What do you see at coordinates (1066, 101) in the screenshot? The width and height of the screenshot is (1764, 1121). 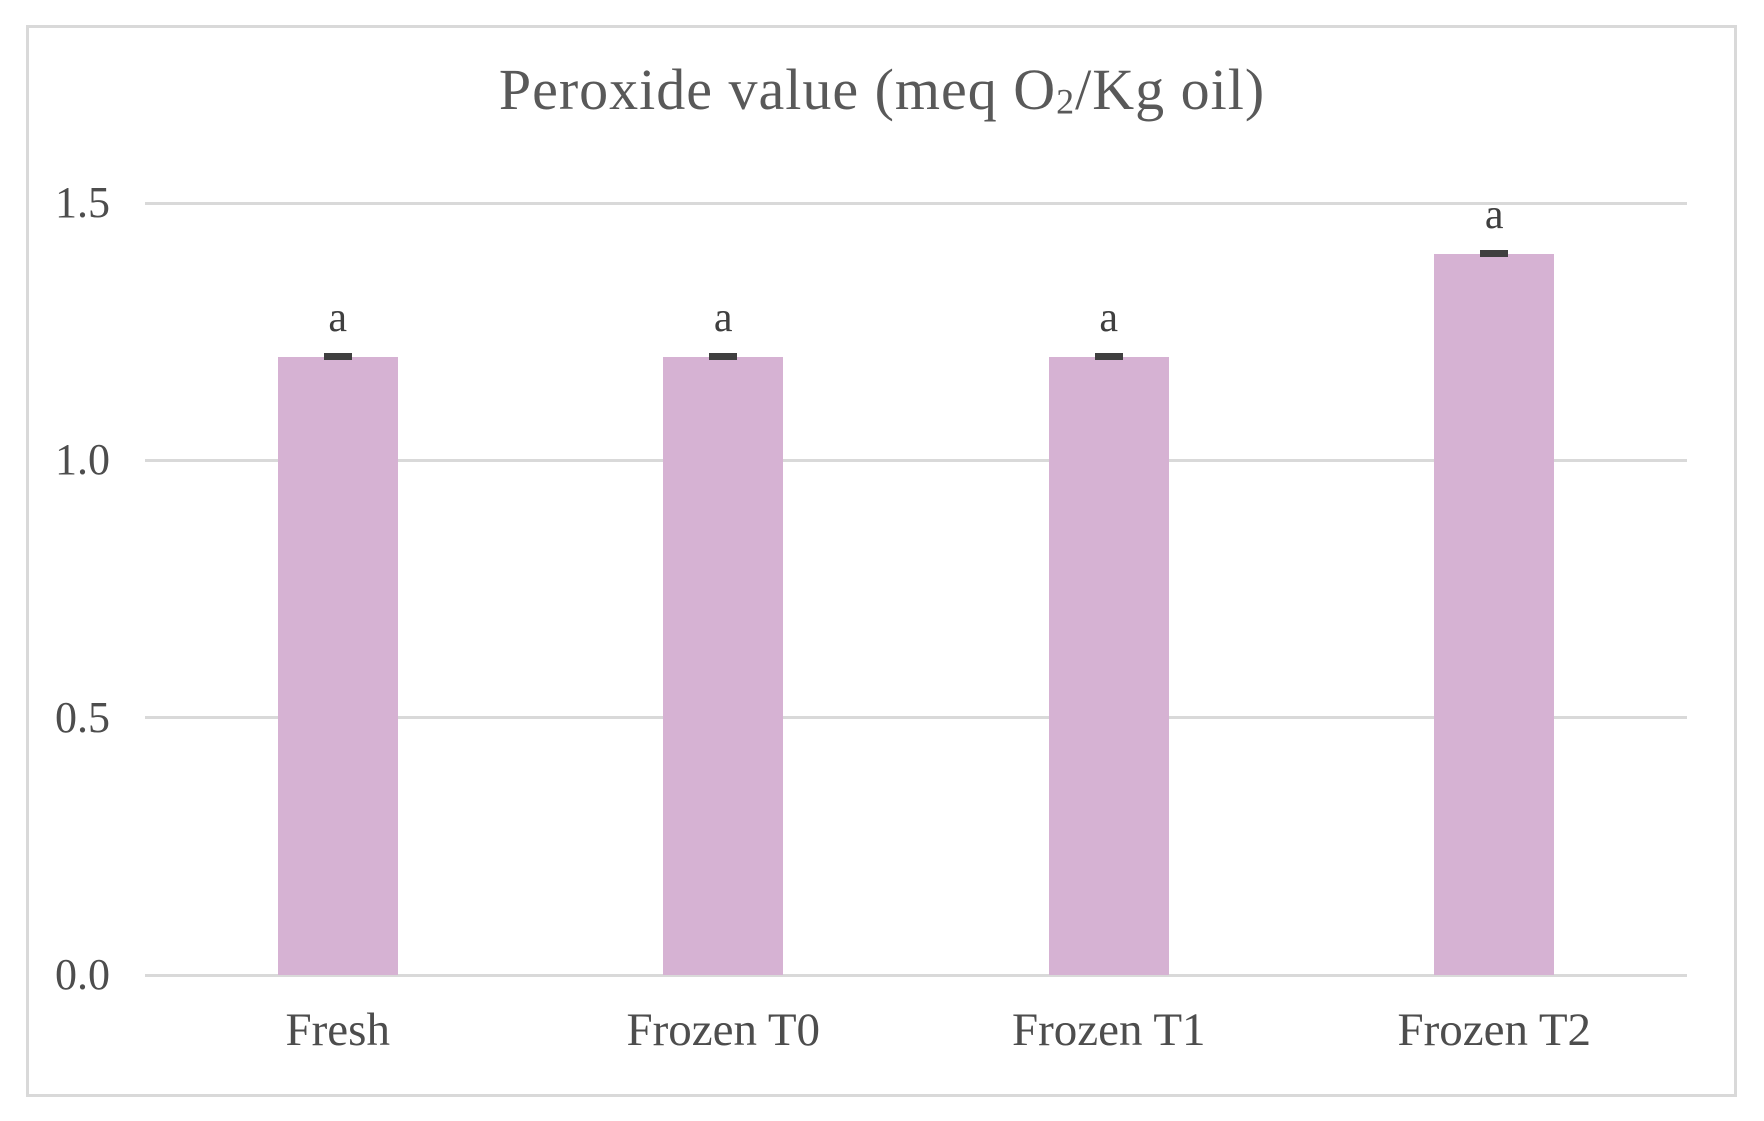 I see `chart-title-subscript: 2` at bounding box center [1066, 101].